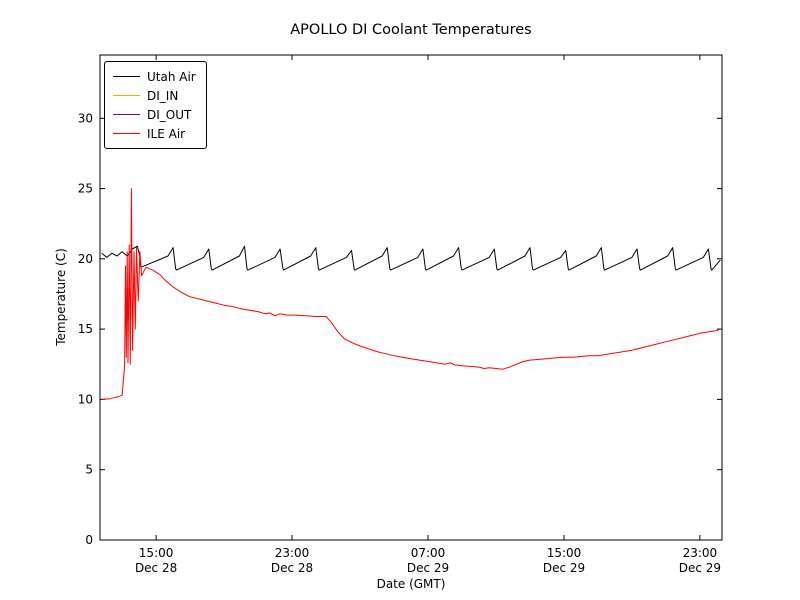 The image size is (800, 600). I want to click on y-tick-label: 25, so click(85, 189).